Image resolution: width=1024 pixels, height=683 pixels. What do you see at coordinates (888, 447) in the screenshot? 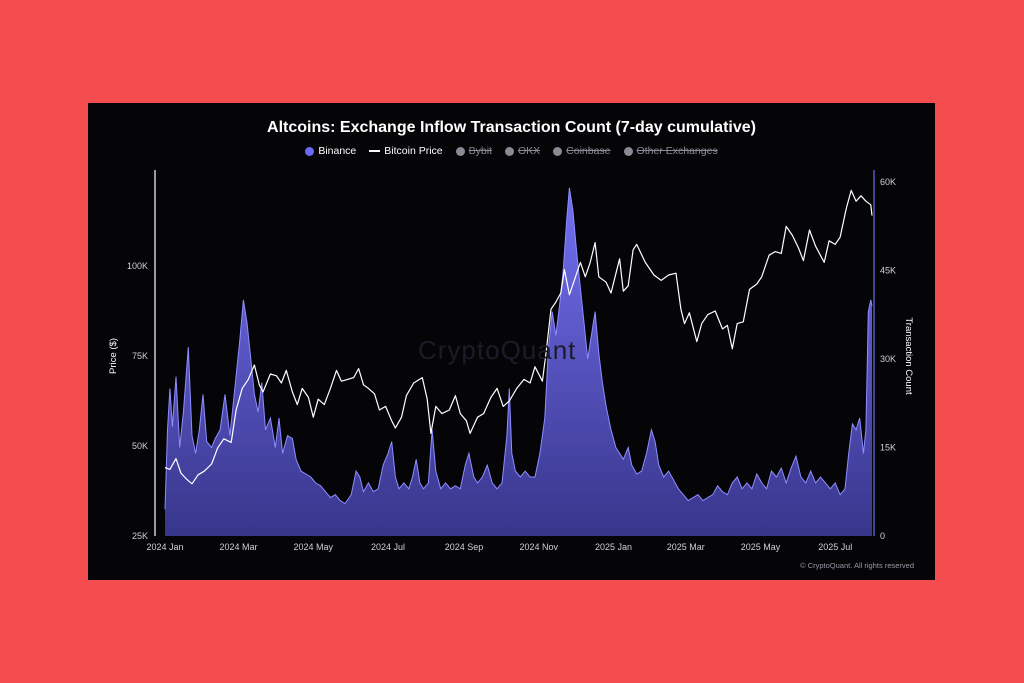
I see `y-right-tick-label: 15K` at bounding box center [888, 447].